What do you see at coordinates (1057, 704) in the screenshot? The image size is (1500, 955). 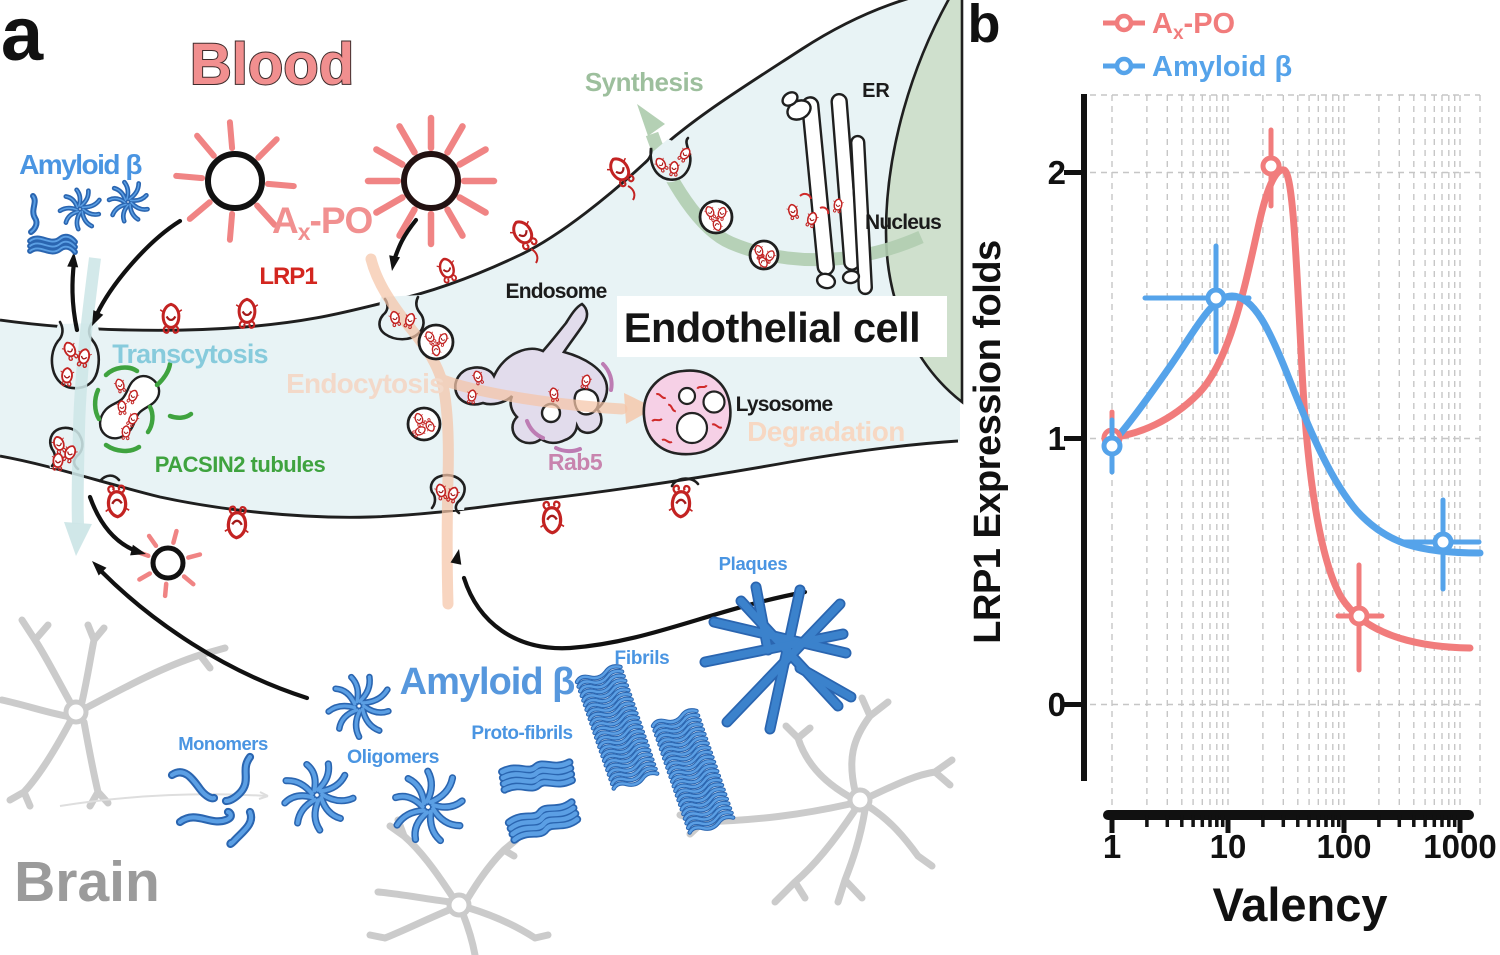 I see `svg-text: 0` at bounding box center [1057, 704].